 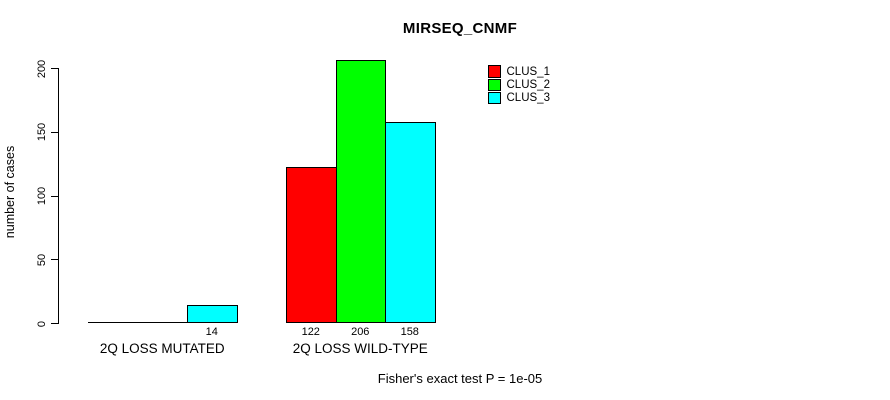 What do you see at coordinates (360, 332) in the screenshot?
I see `bar-value-label: 206` at bounding box center [360, 332].